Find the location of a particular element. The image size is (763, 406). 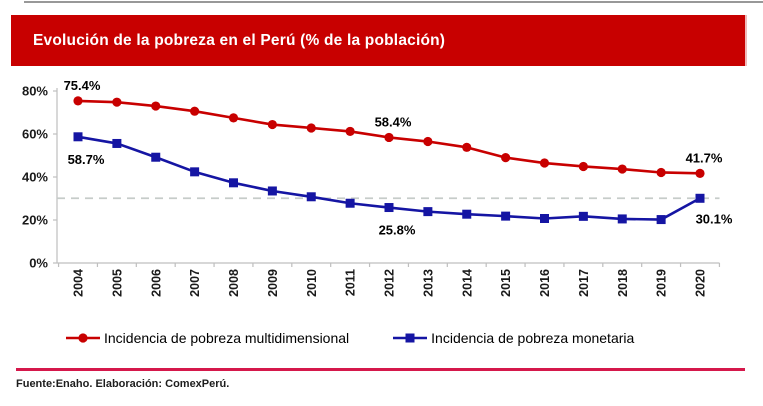

svg-text: 40% is located at coordinates (35, 177).